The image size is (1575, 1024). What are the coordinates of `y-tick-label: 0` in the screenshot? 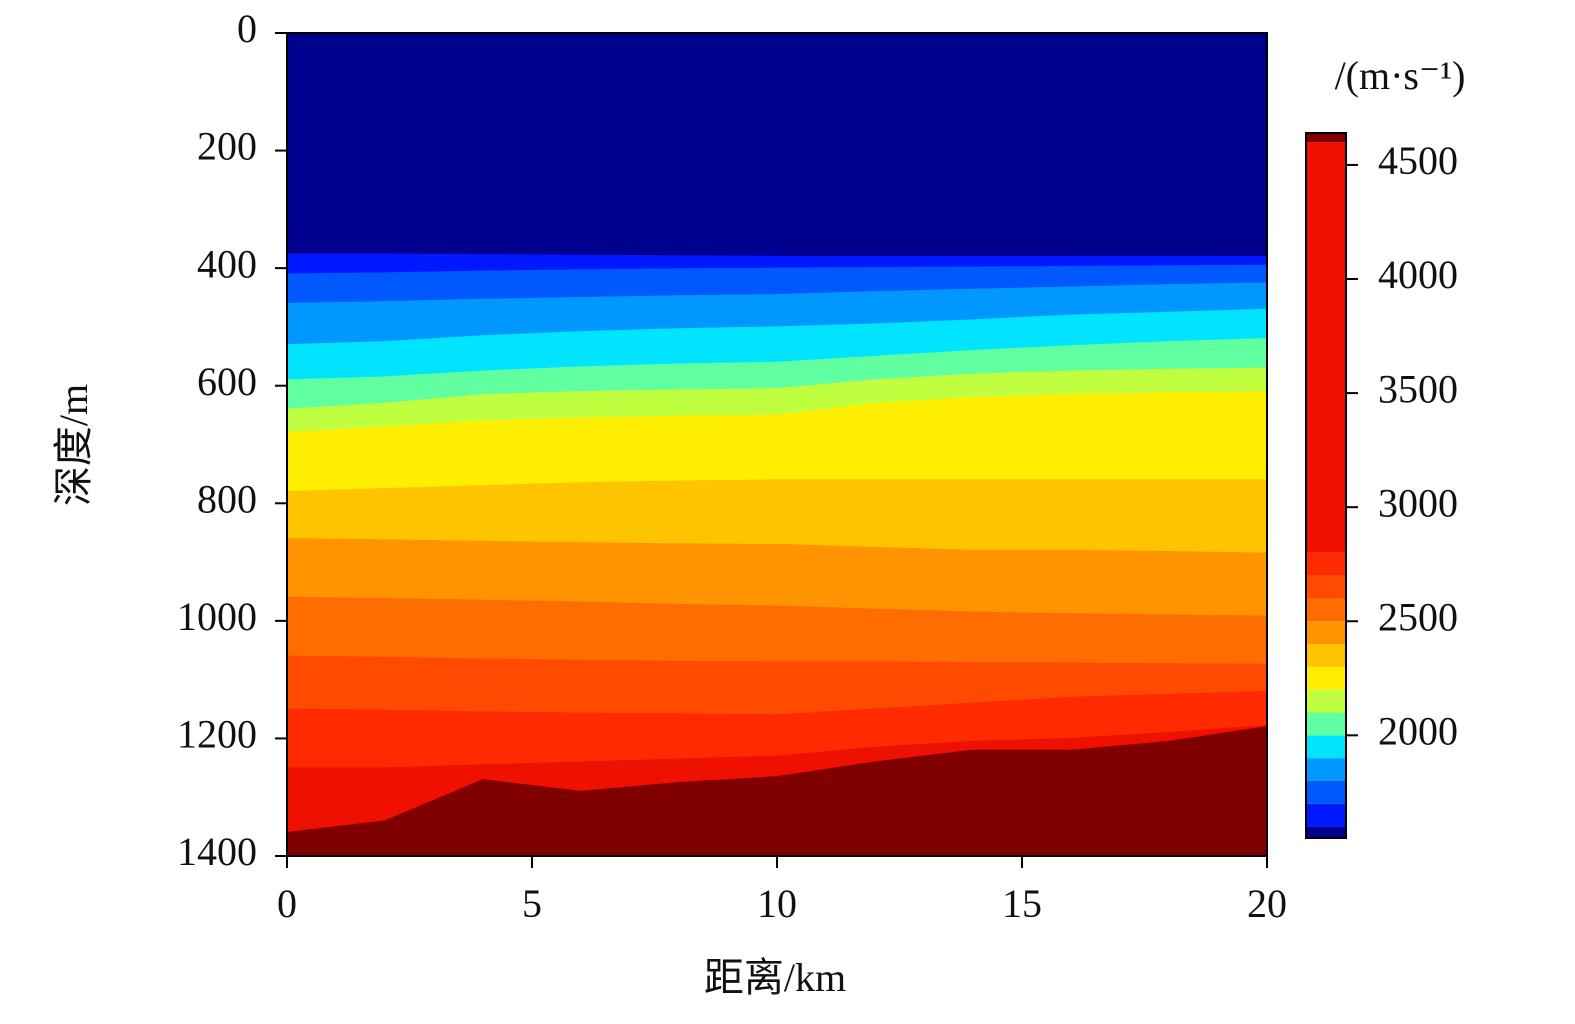 It's located at (247, 28).